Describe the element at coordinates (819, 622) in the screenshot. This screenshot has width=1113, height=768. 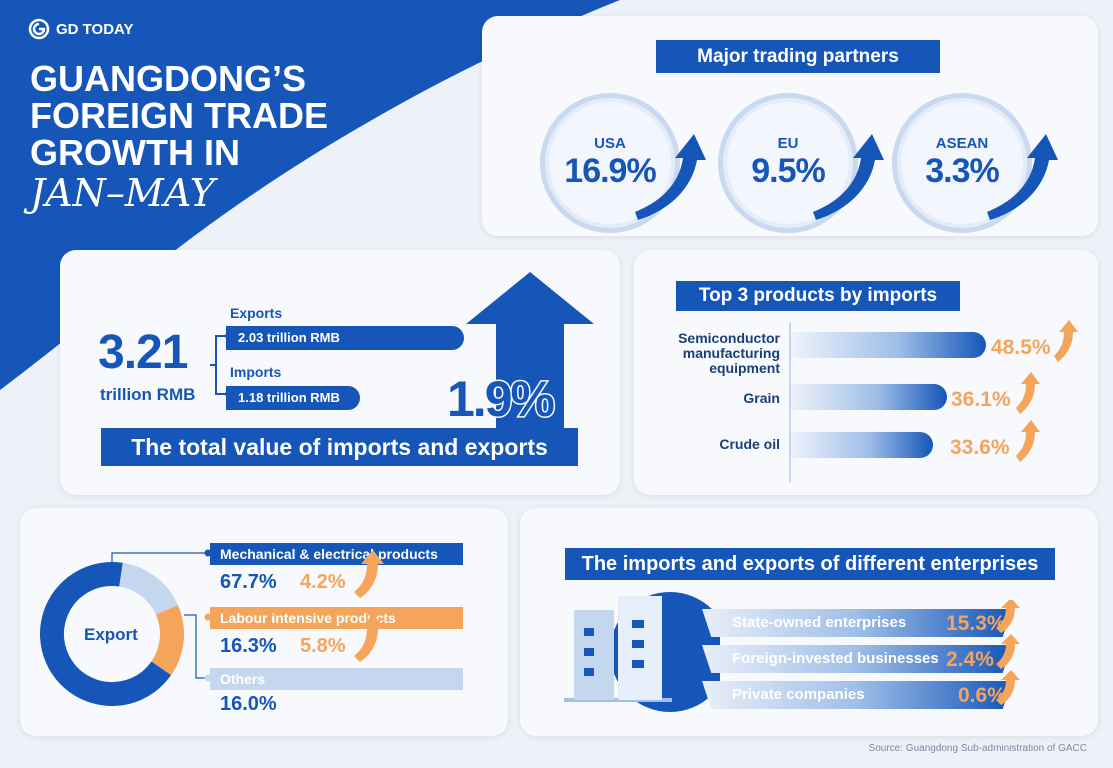
I see `enterprise-label: State-owned enterprises` at that location.